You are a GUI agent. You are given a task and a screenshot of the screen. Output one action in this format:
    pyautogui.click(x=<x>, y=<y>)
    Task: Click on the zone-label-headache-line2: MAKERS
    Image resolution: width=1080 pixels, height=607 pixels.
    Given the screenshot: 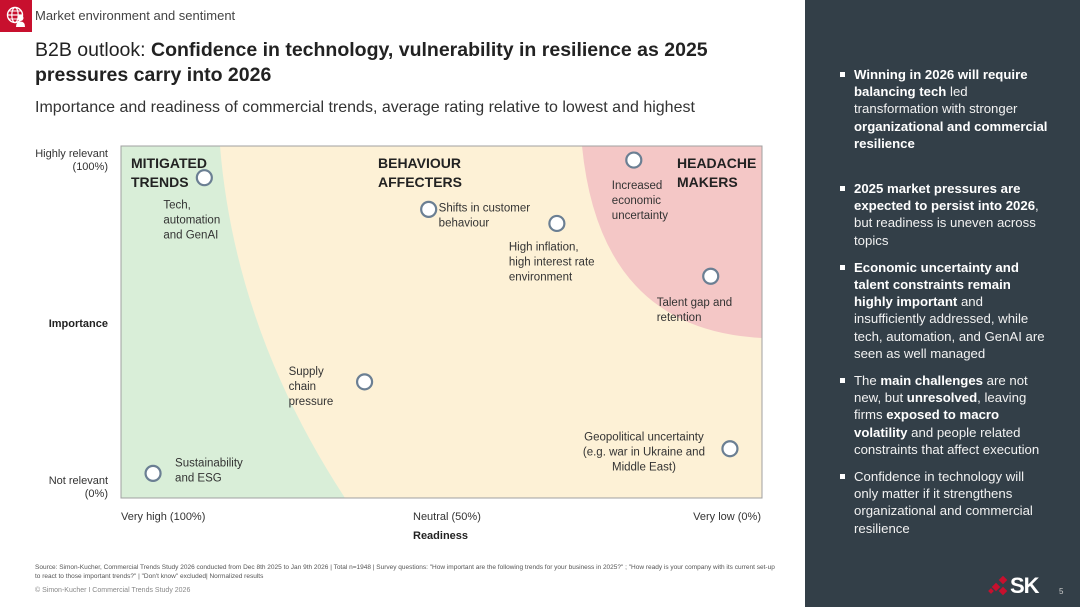 What is the action you would take?
    pyautogui.click(x=707, y=182)
    